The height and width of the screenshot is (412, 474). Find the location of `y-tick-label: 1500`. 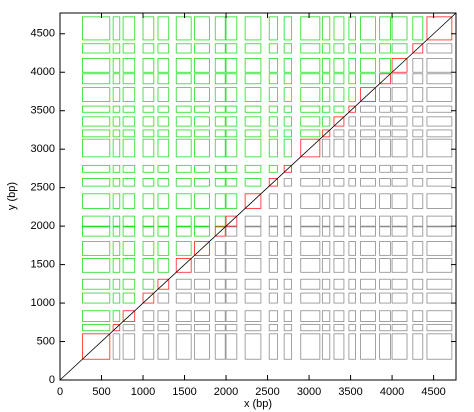

y-tick-label: 1500 is located at coordinates (43, 264).